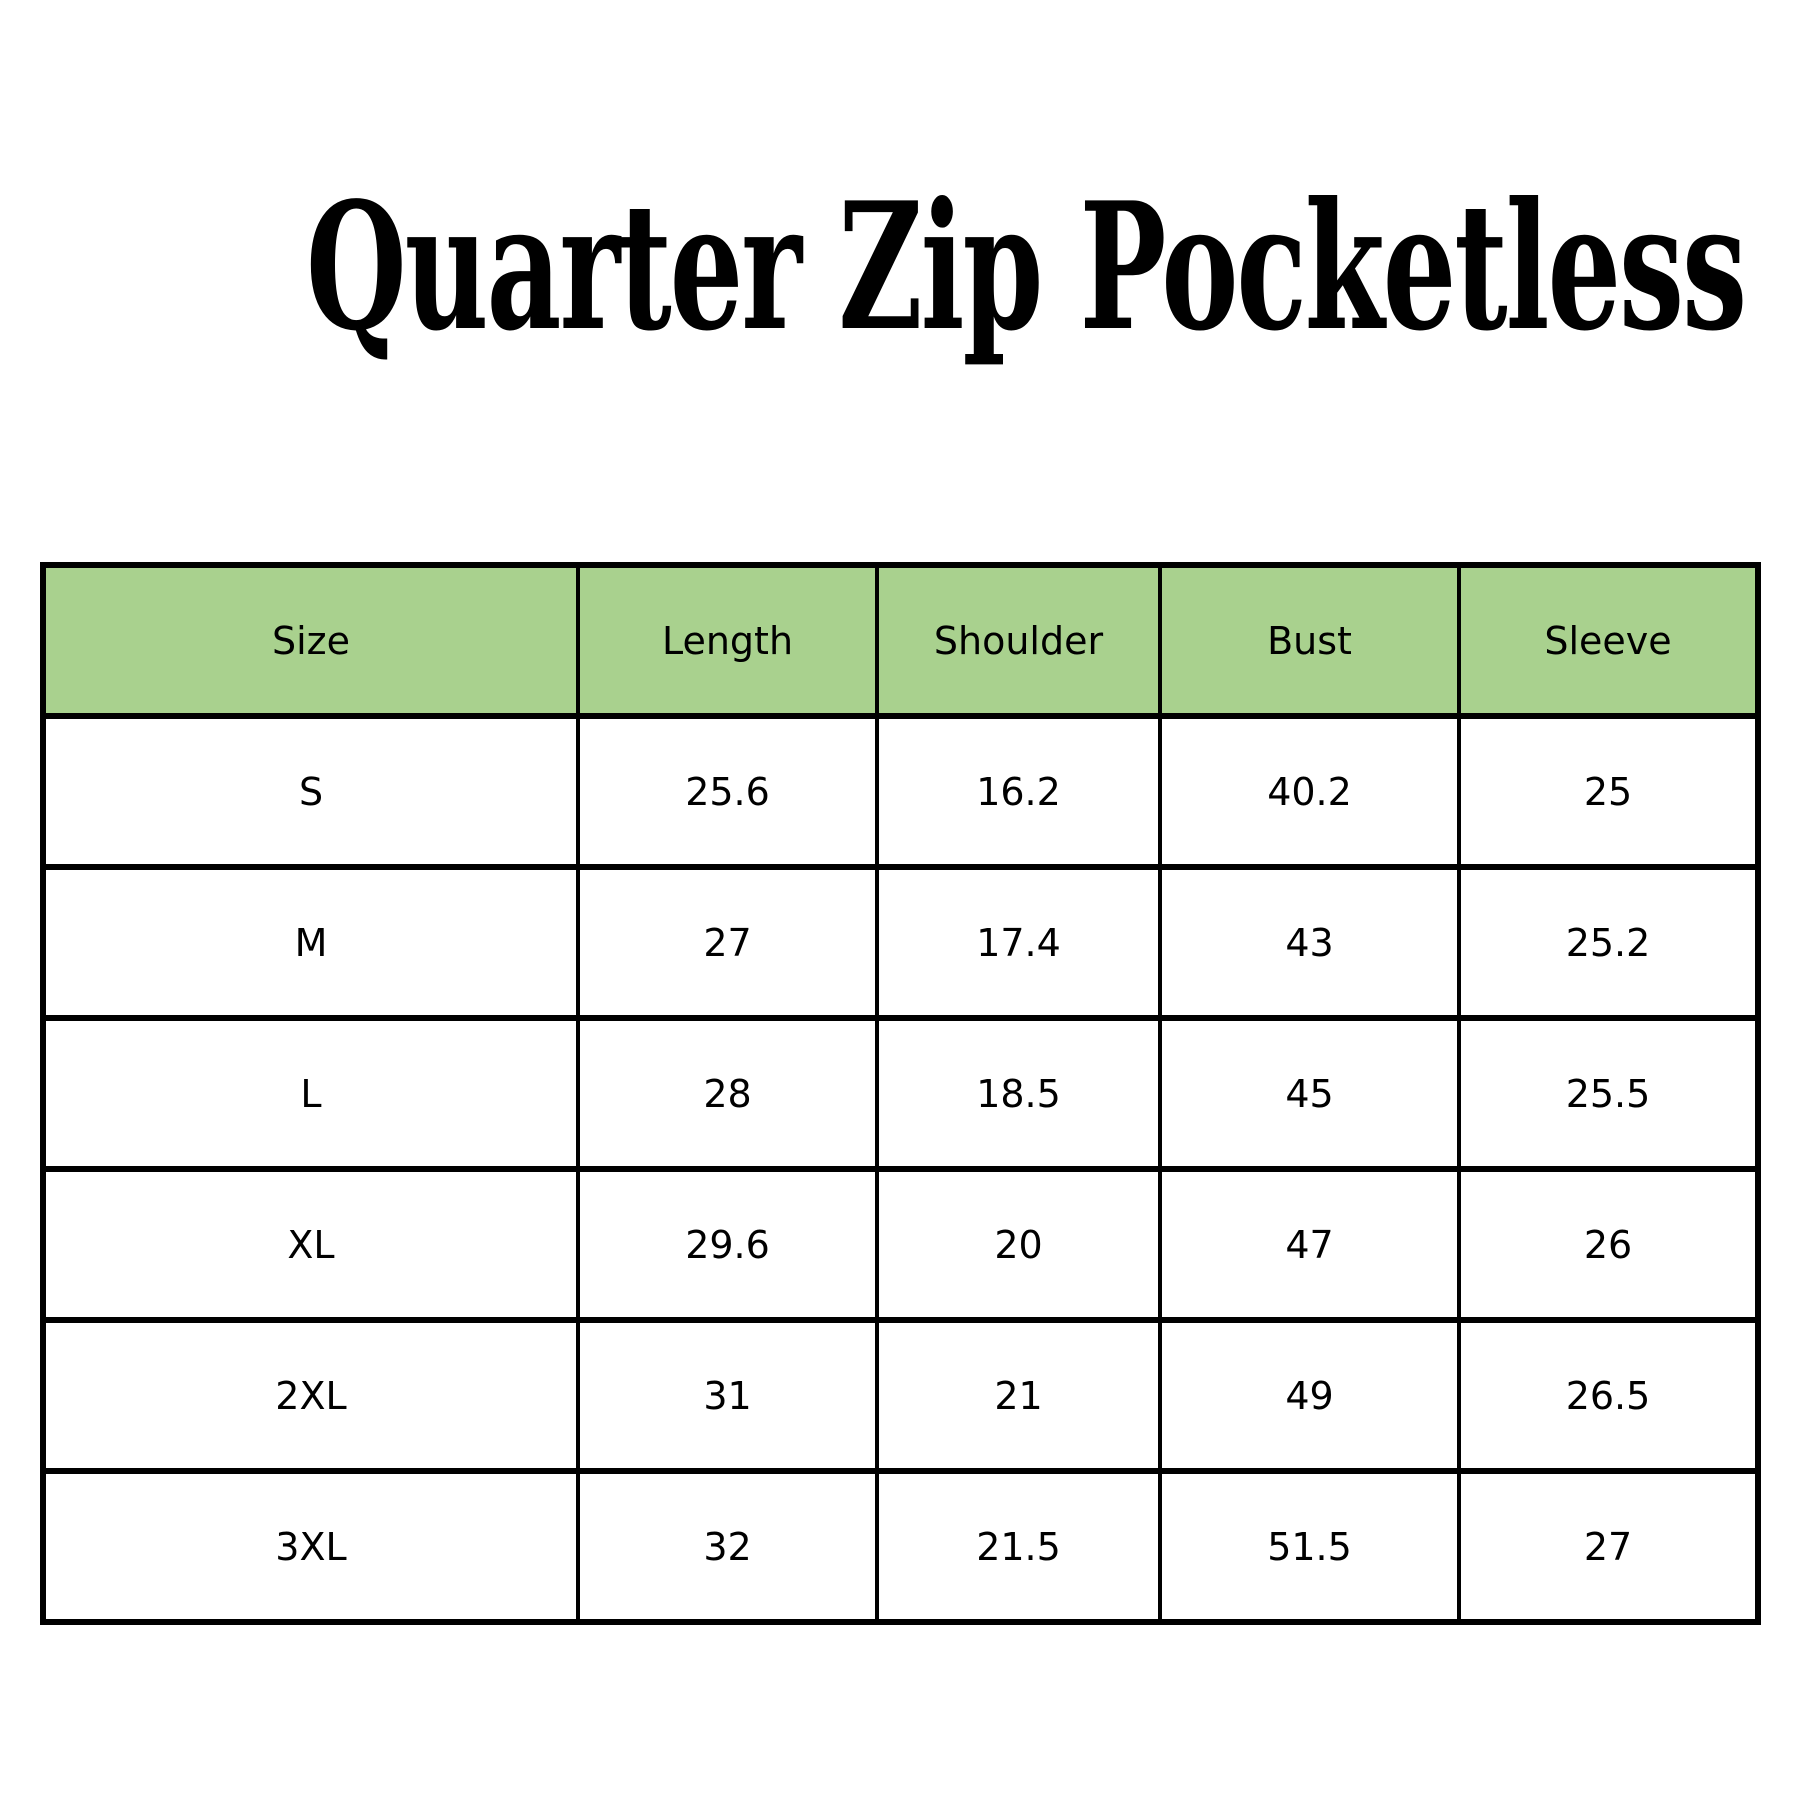 The width and height of the screenshot is (1800, 1800). I want to click on cell-shoulder: 20, so click(1018, 1244).